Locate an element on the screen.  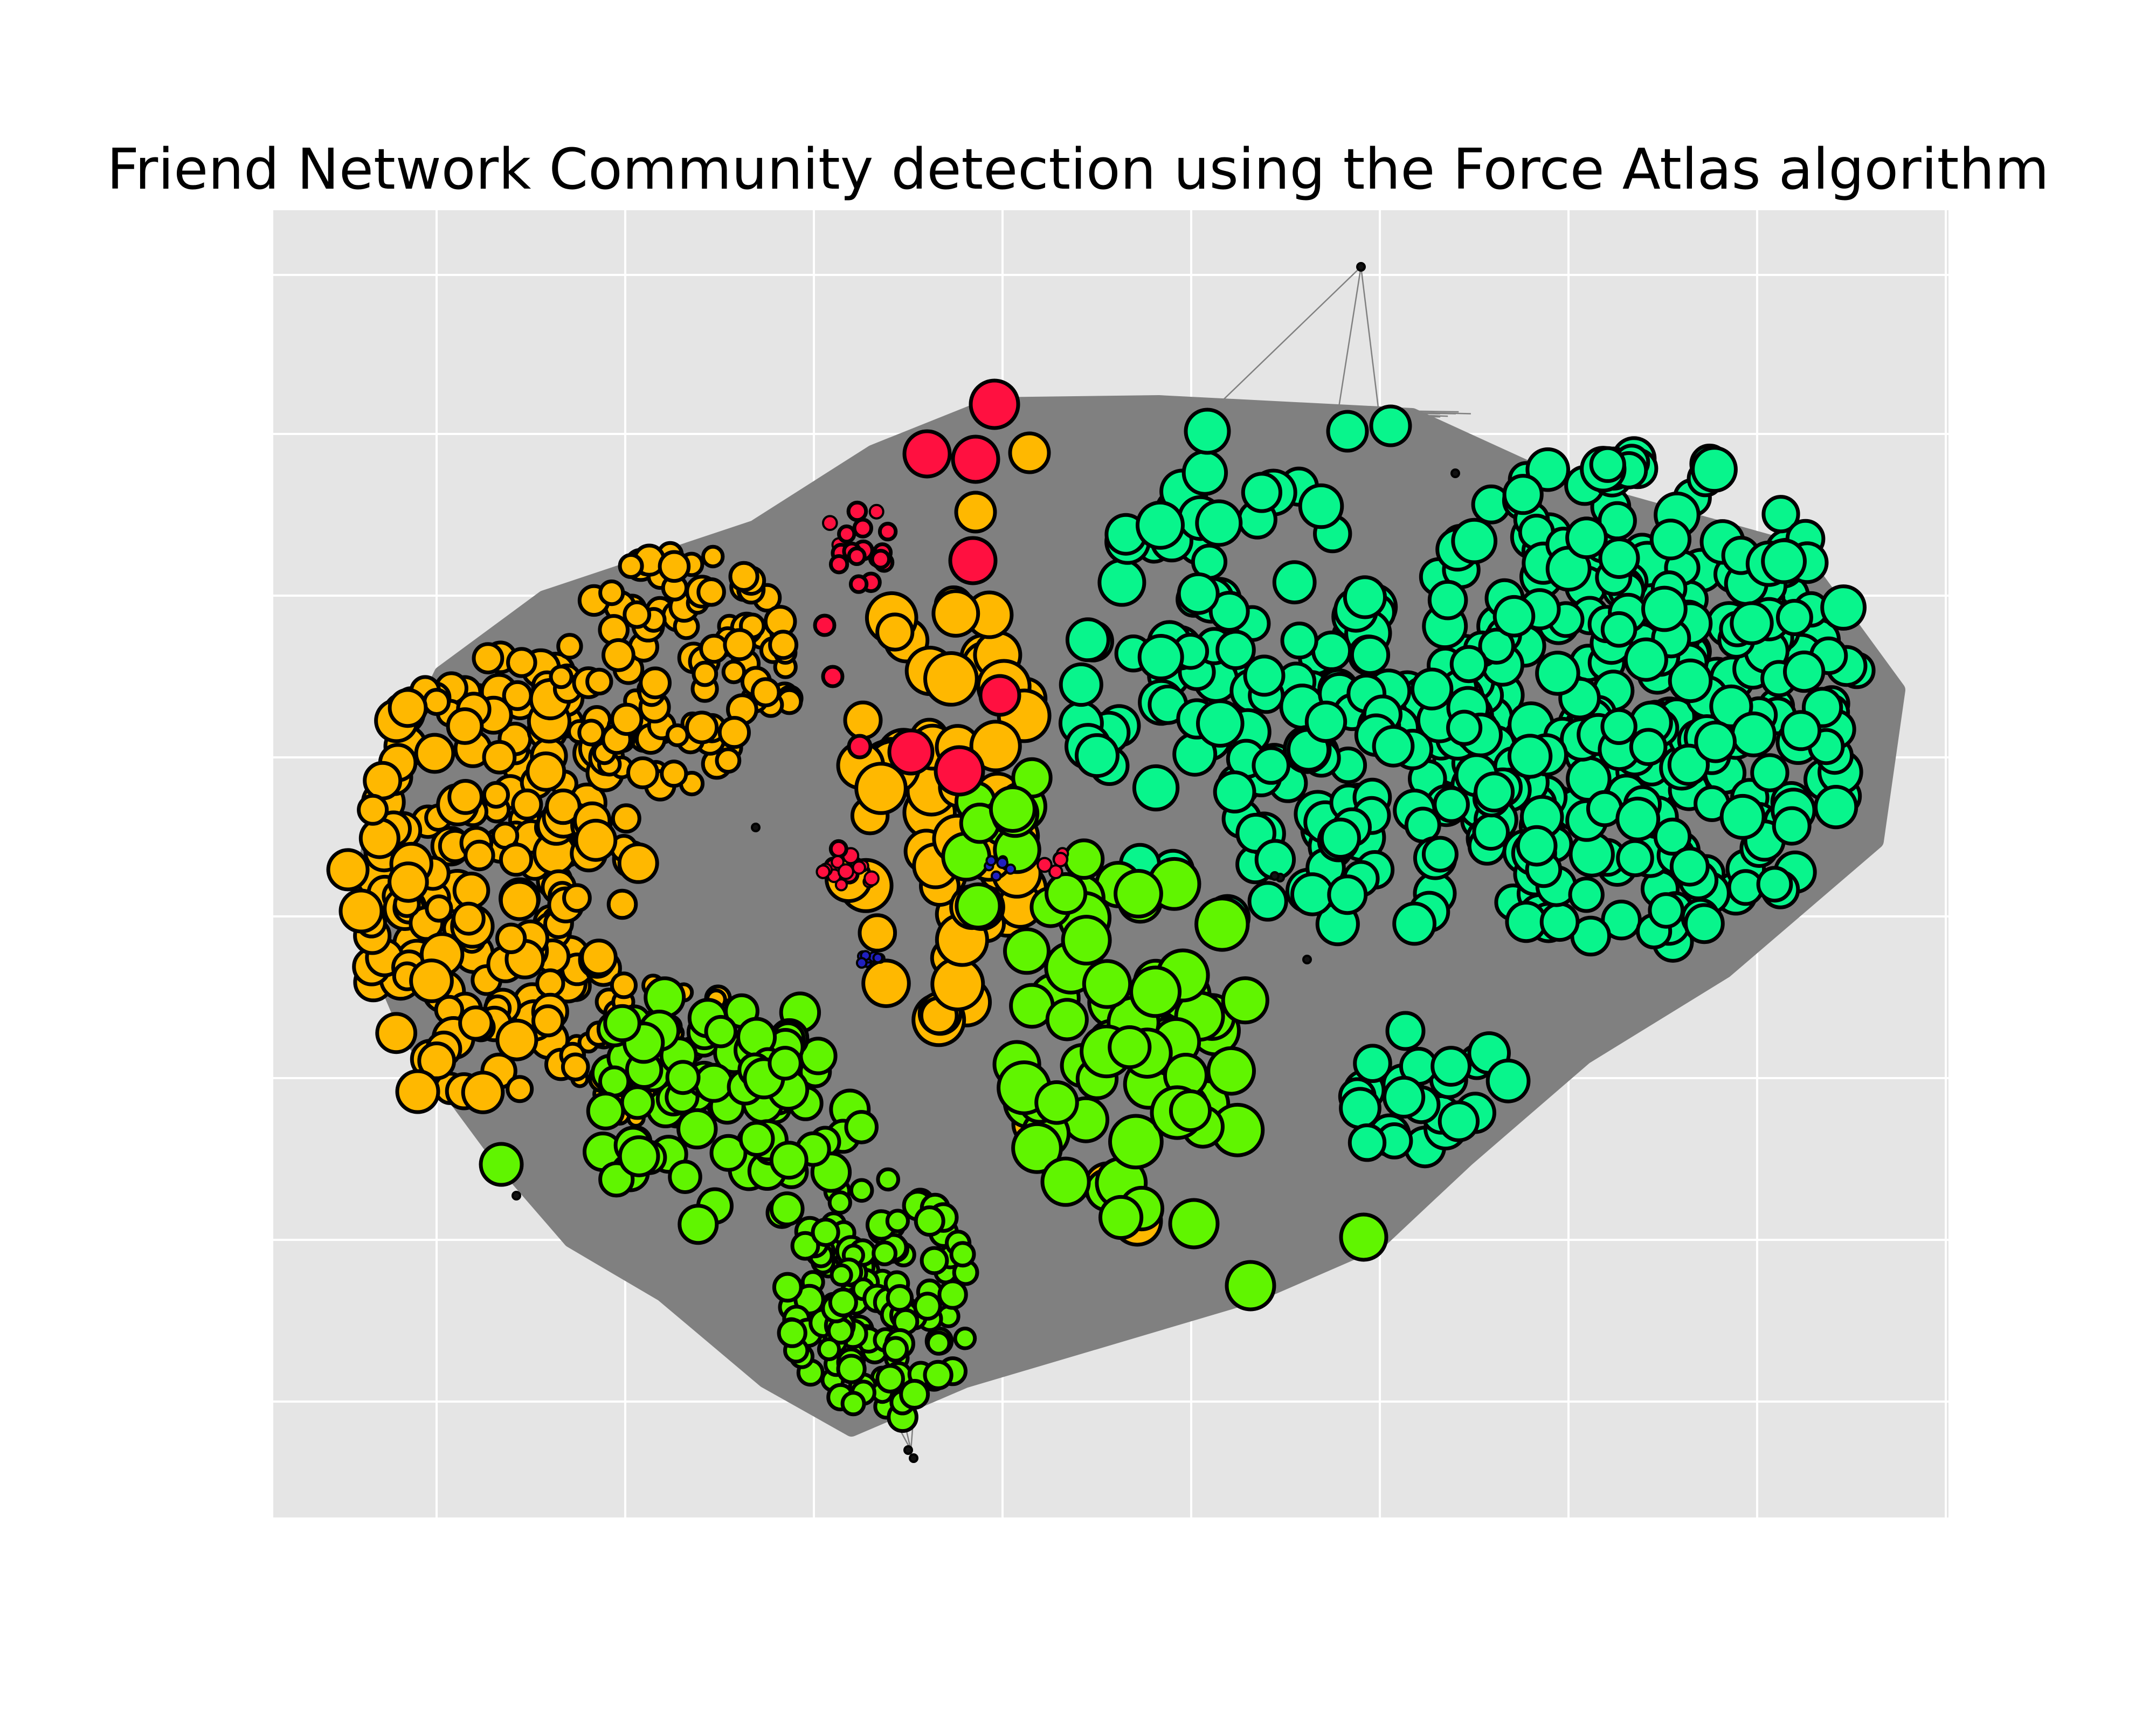
node-blue is located at coordinates (996, 876).